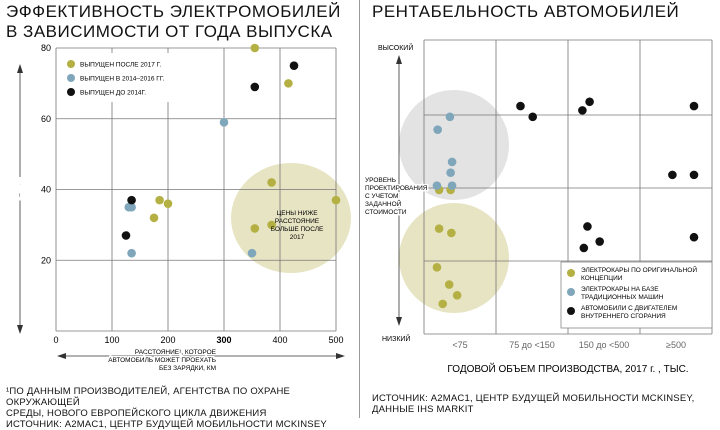  I want to click on x-category-label: ≥500, so click(676, 345).